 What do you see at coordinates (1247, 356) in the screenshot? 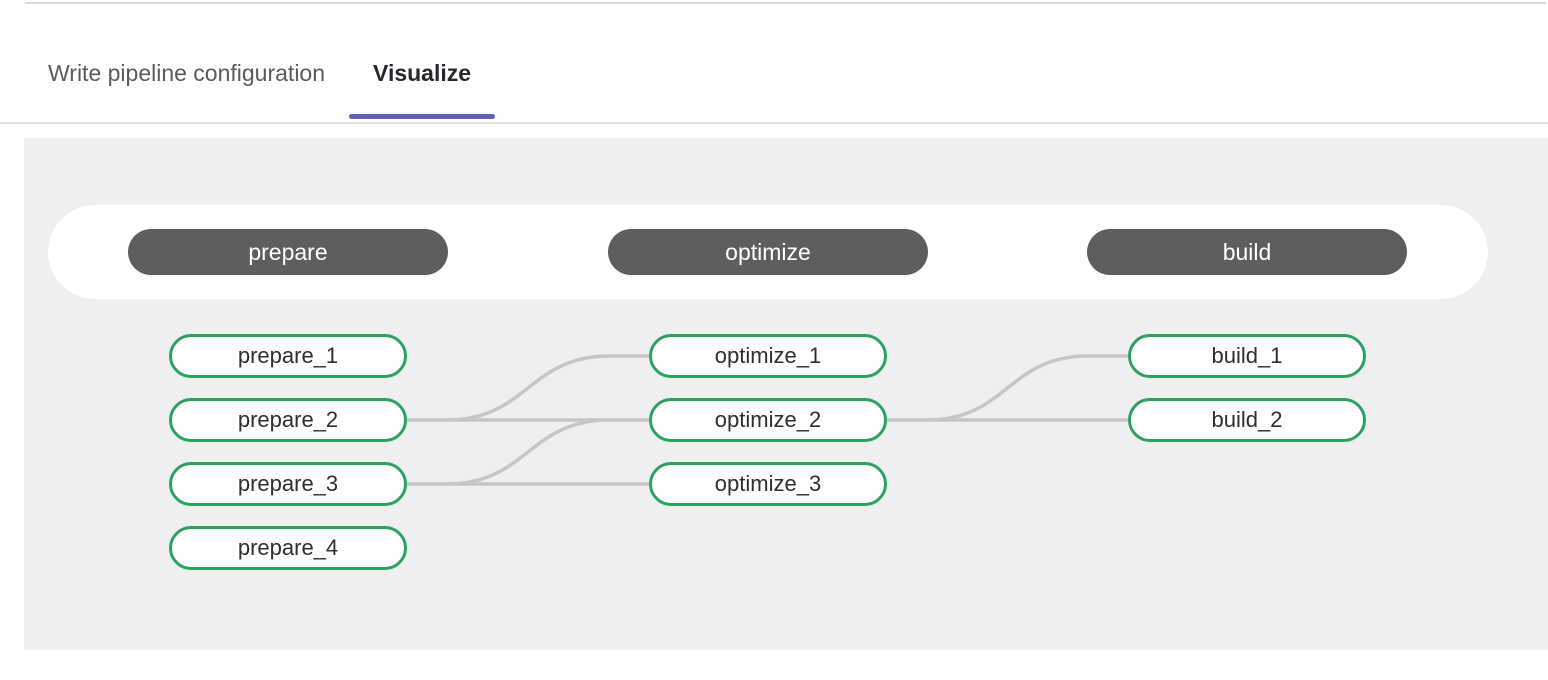
I see `job-node-build_1: build_1` at bounding box center [1247, 356].